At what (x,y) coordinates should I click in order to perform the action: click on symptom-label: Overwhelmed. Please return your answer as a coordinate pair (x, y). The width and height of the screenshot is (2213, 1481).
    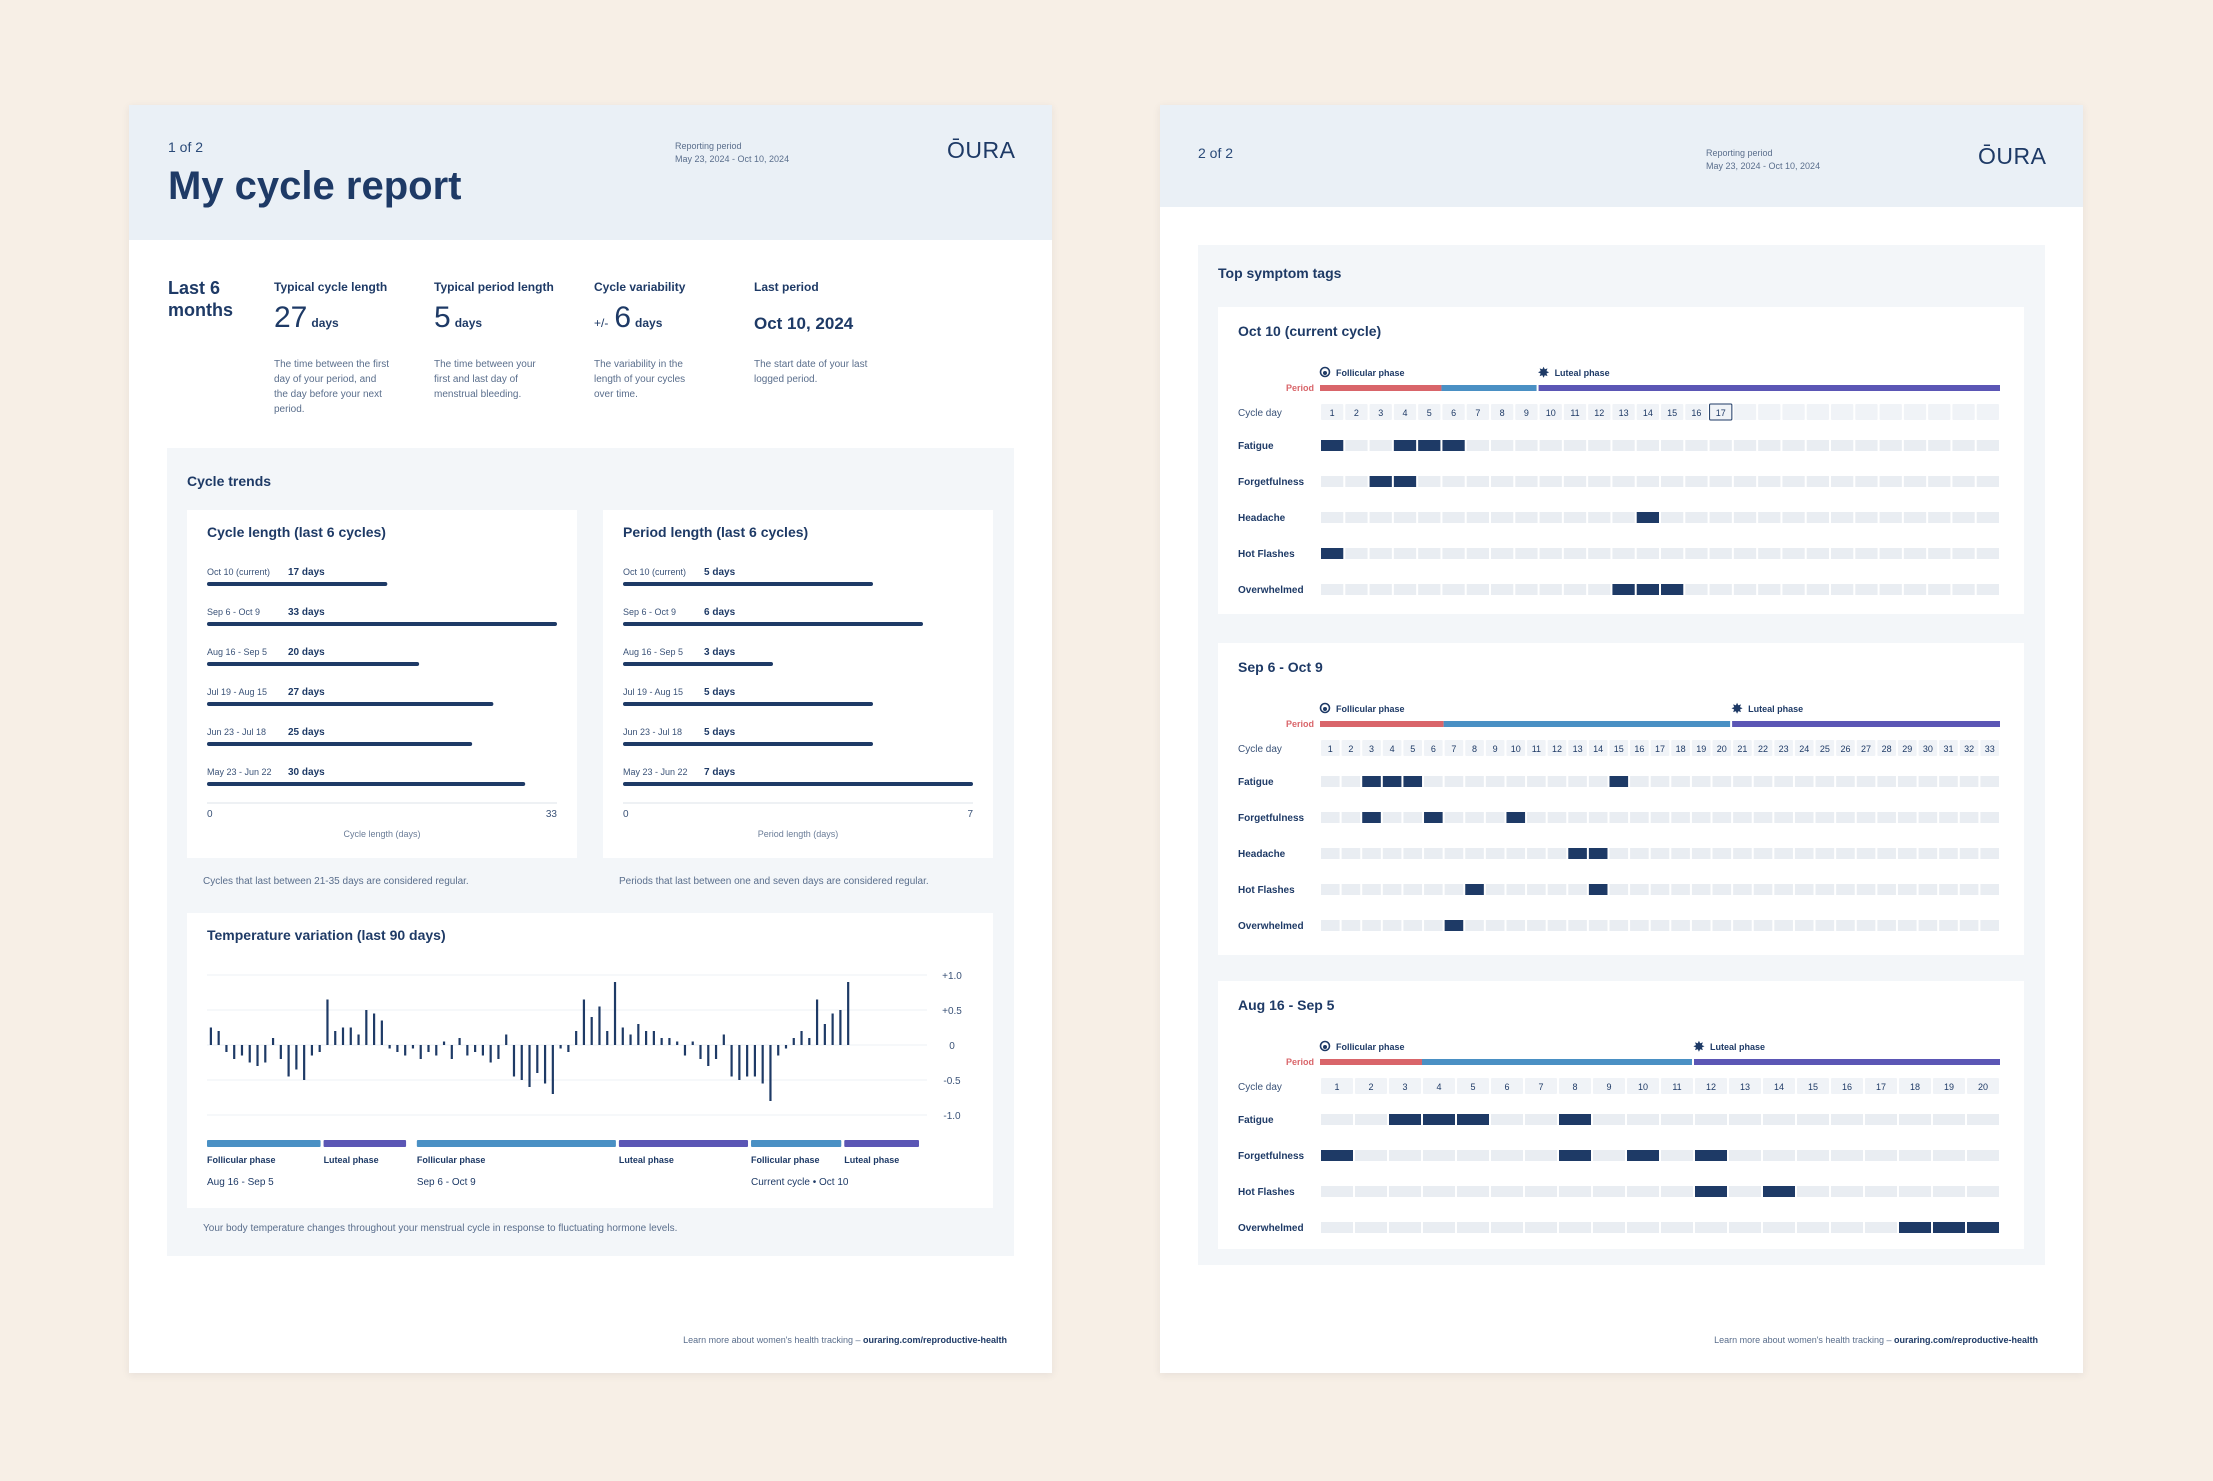
    Looking at the image, I should click on (1271, 1228).